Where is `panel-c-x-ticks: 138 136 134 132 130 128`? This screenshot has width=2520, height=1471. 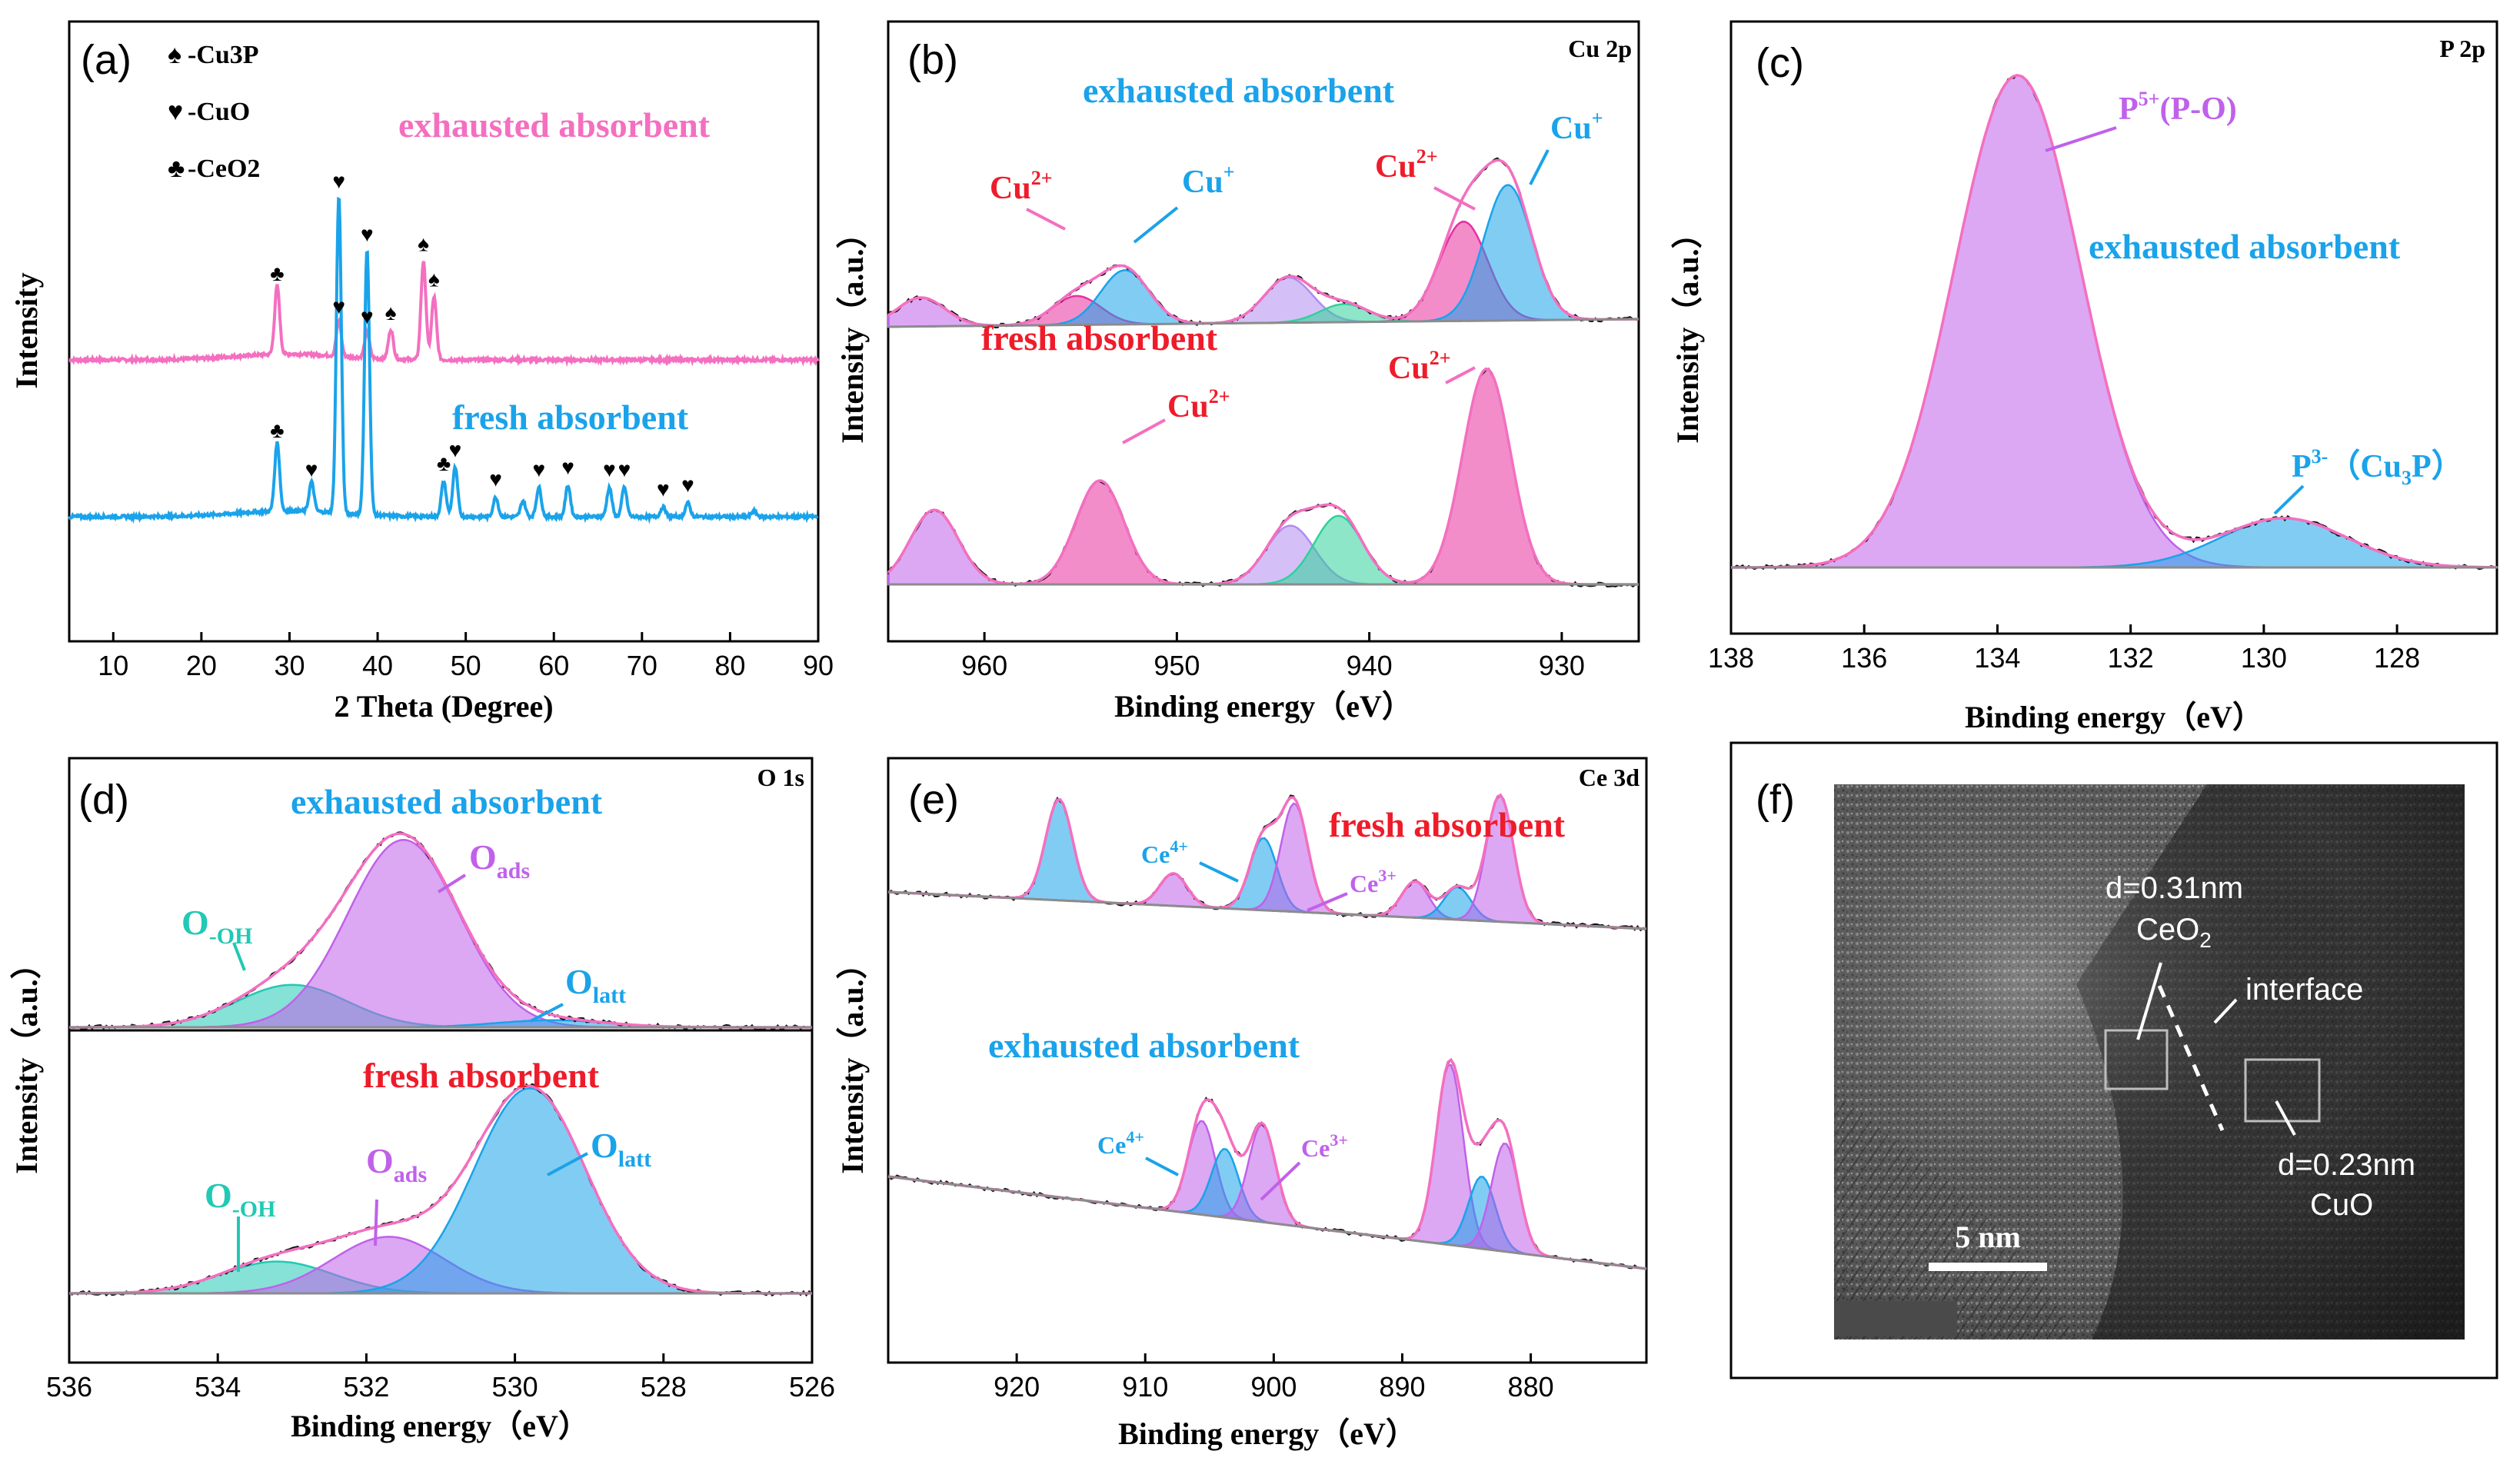 panel-c-x-ticks: 138 136 134 132 130 128 is located at coordinates (2064, 649).